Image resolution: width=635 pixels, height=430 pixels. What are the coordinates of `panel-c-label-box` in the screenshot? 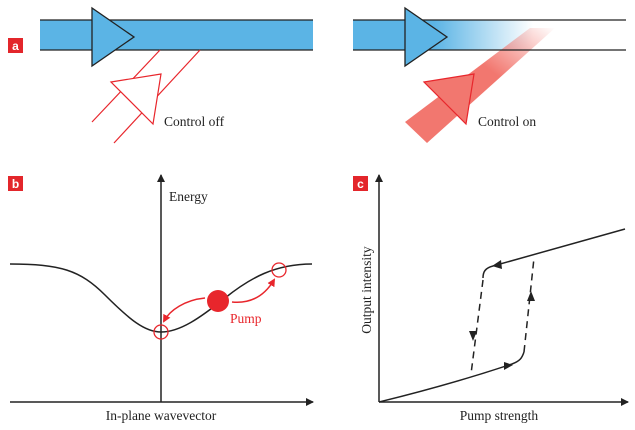 It's located at (360, 183).